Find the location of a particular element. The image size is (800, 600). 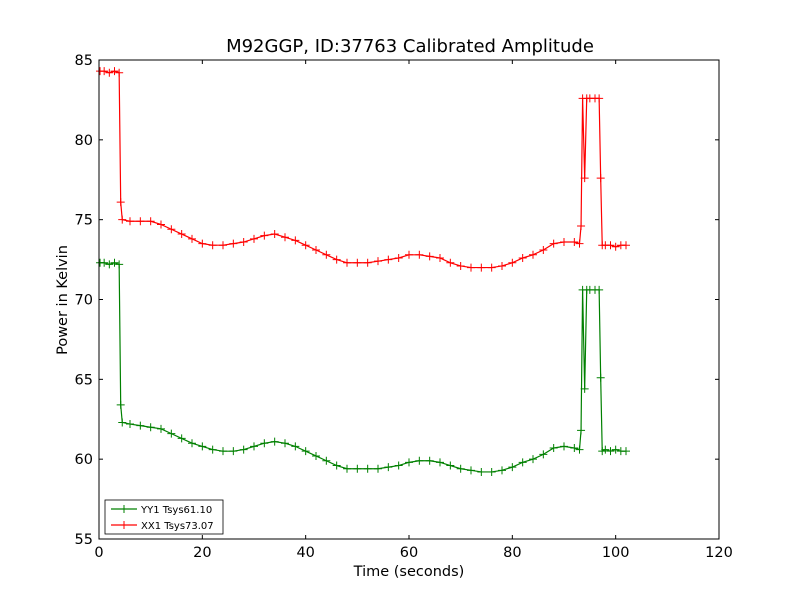

y-tick-label: 75 is located at coordinates (84, 221).